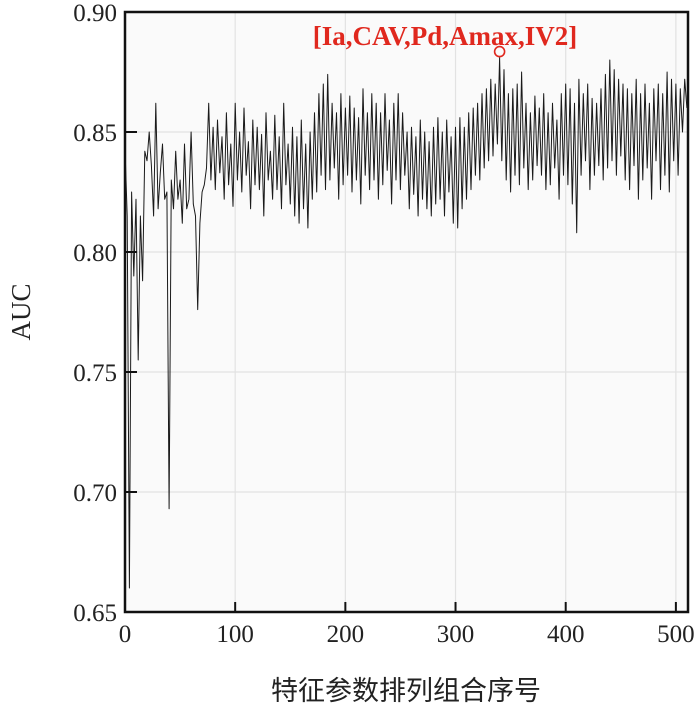 This screenshot has width=700, height=706. Describe the element at coordinates (456, 634) in the screenshot. I see `x-tick-label: 300` at that location.